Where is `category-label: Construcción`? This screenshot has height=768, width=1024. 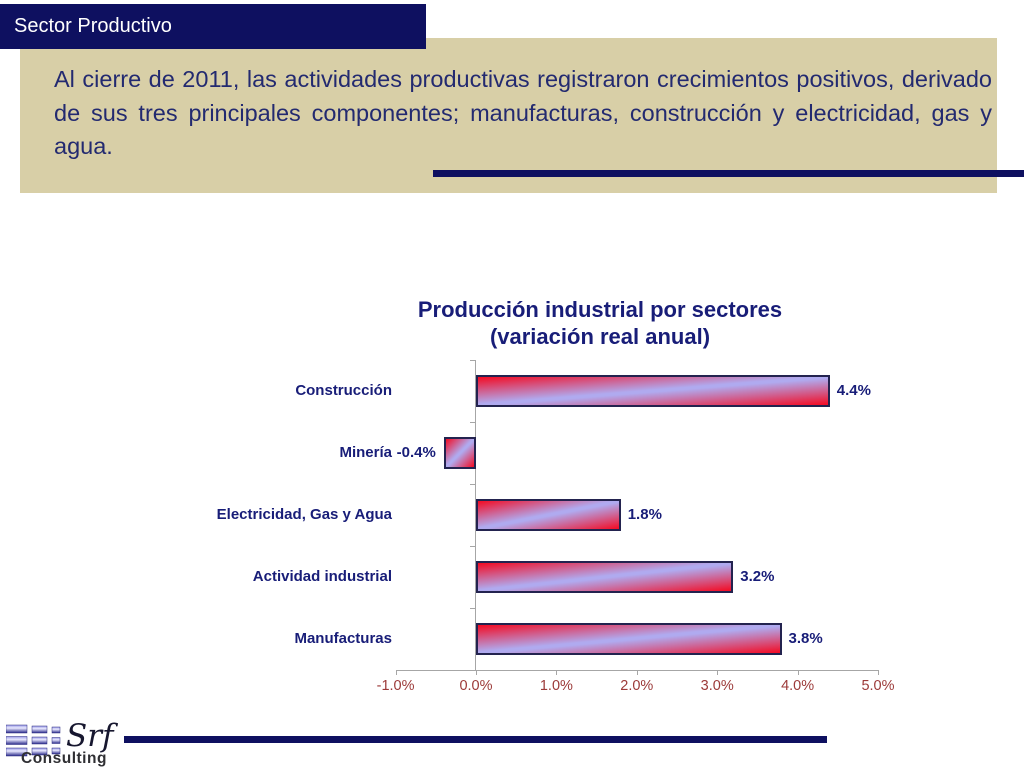 category-label: Construcción is located at coordinates (343, 390).